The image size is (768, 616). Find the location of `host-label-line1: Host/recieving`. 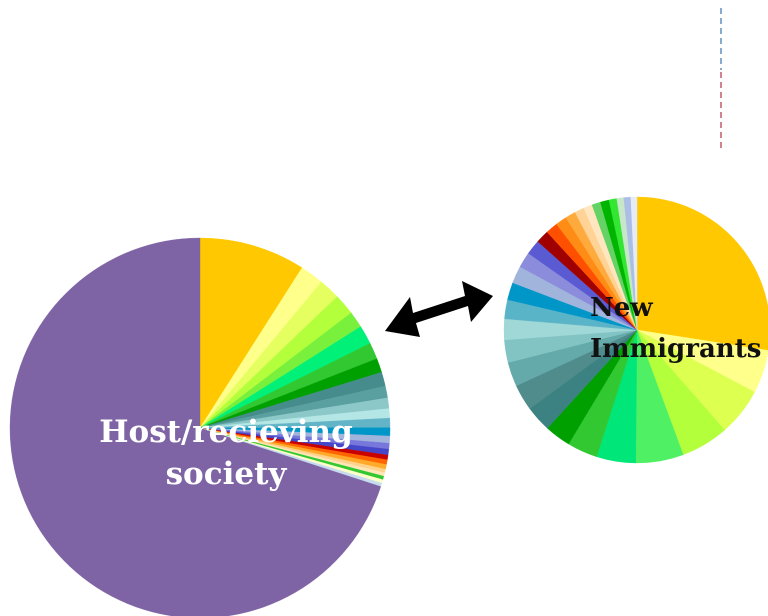

host-label-line1: Host/recieving is located at coordinates (226, 432).